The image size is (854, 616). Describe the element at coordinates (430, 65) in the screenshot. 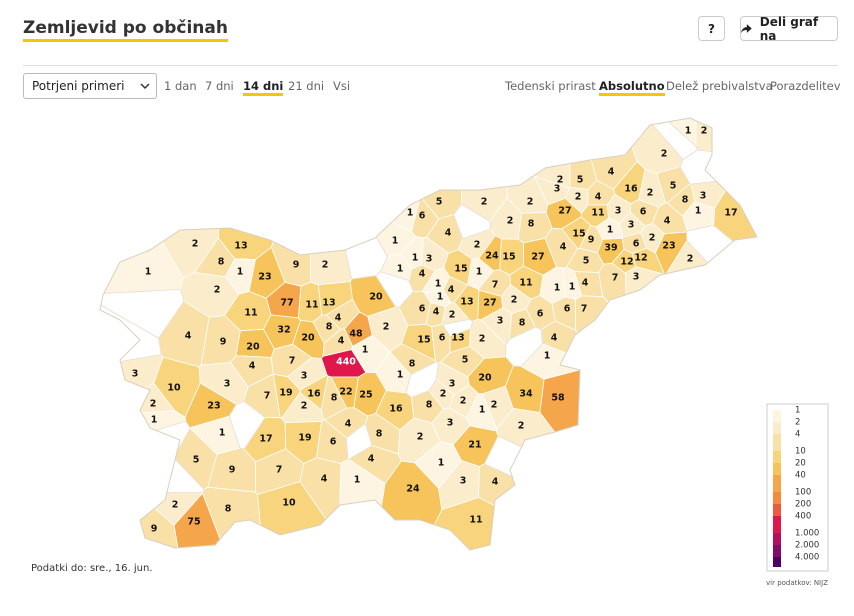

I see `divider` at that location.